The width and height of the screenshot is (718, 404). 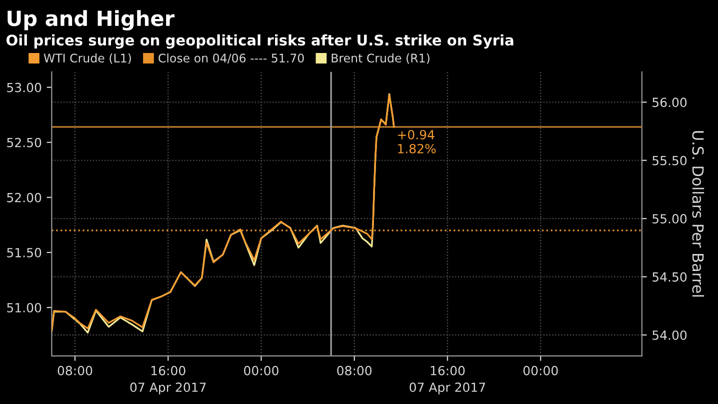 What do you see at coordinates (669, 335) in the screenshot?
I see `y2-tick-label: 54.00` at bounding box center [669, 335].